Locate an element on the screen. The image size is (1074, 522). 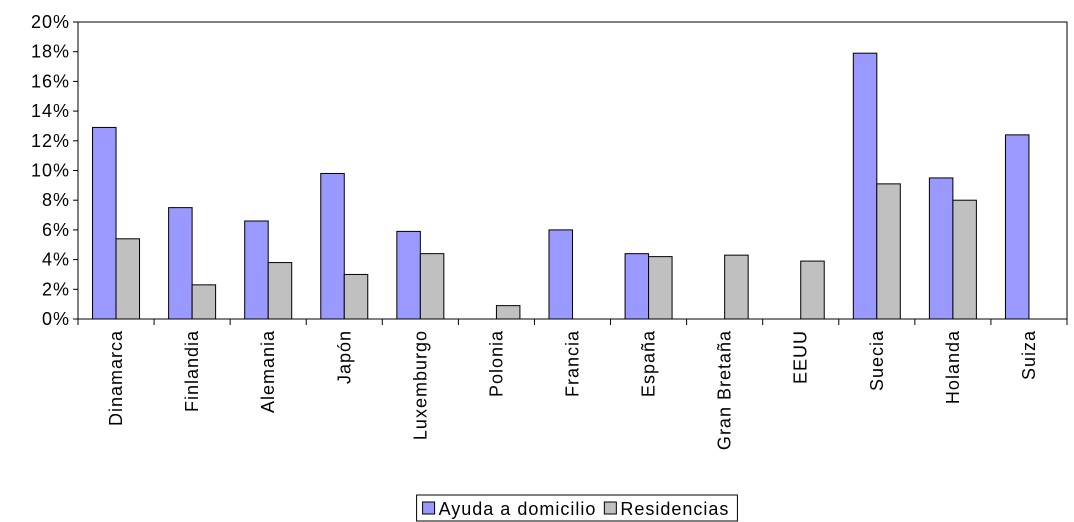
legend-label: Ayuda a domicilio is located at coordinates (518, 509).